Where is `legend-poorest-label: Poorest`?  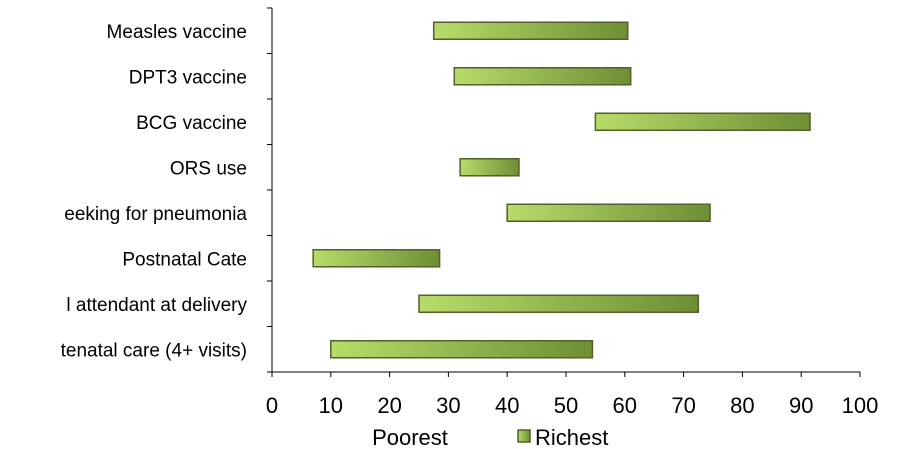 legend-poorest-label: Poorest is located at coordinates (410, 437).